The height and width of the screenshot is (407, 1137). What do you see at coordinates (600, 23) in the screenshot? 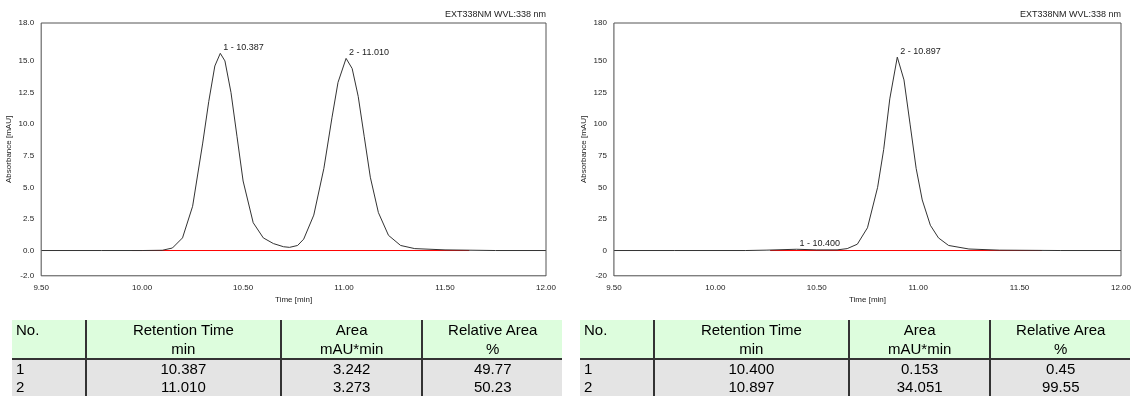
I see `y-tick-label: 180` at bounding box center [600, 23].